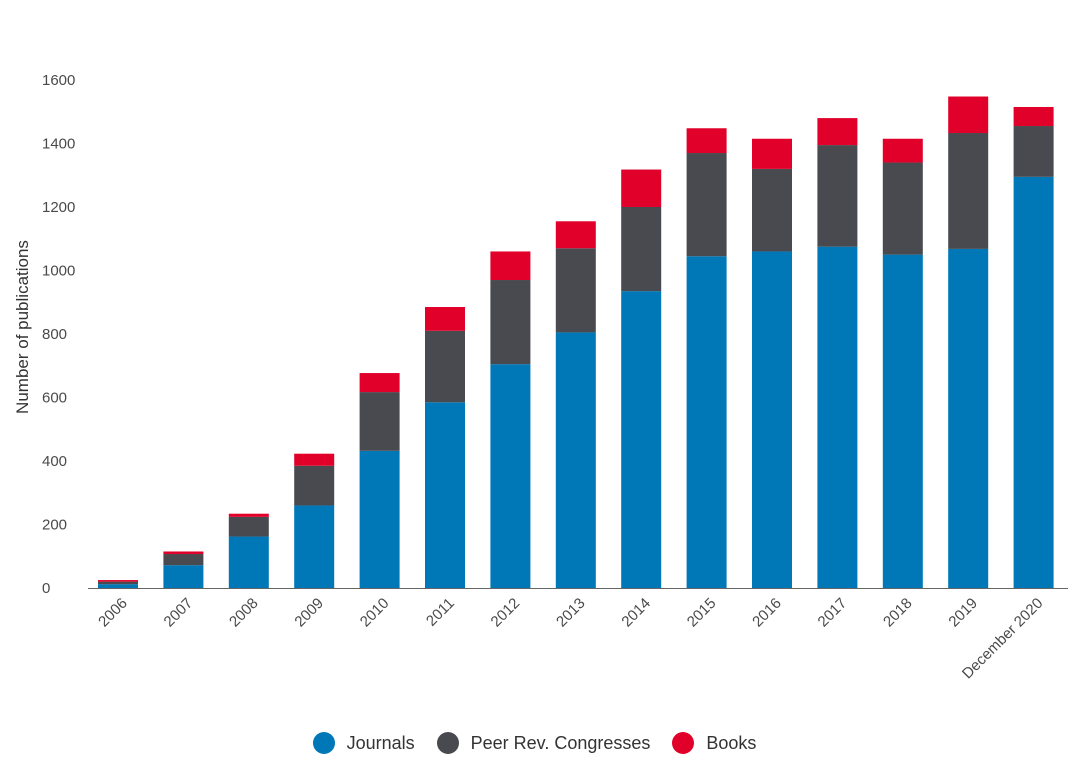 Image resolution: width=1069 pixels, height=763 pixels. Describe the element at coordinates (575, 235) in the screenshot. I see `bar-books-2013` at that location.